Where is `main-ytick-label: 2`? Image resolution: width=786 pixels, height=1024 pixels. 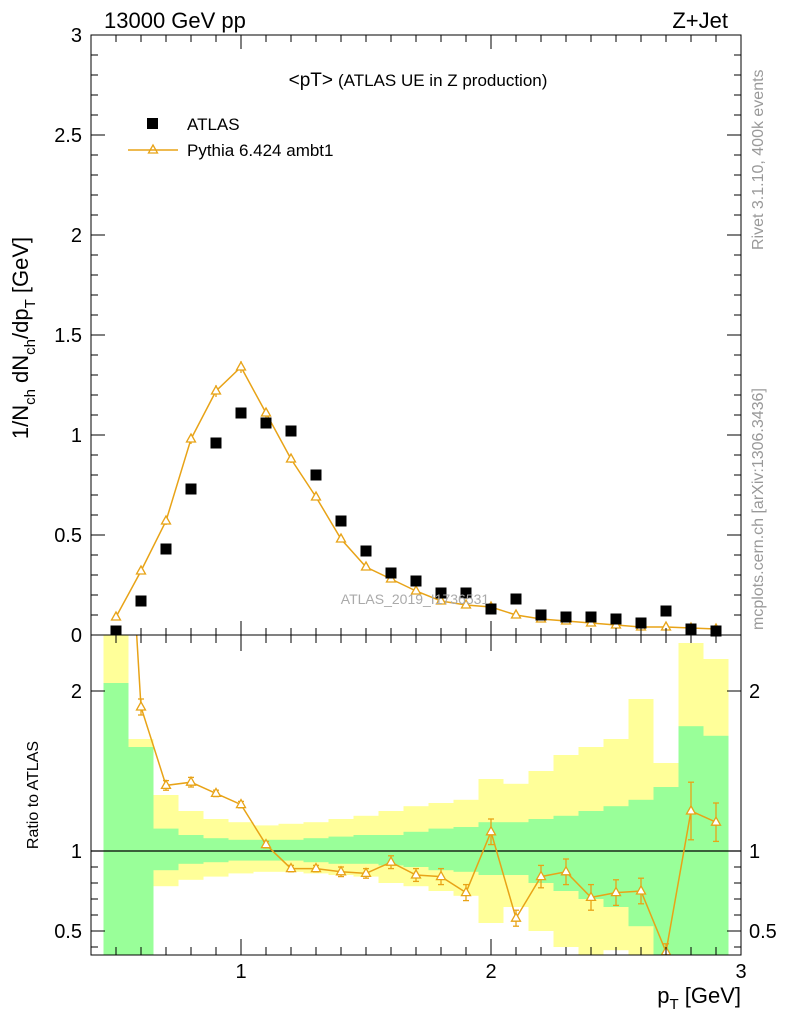 main-ytick-label: 2 is located at coordinates (76, 236).